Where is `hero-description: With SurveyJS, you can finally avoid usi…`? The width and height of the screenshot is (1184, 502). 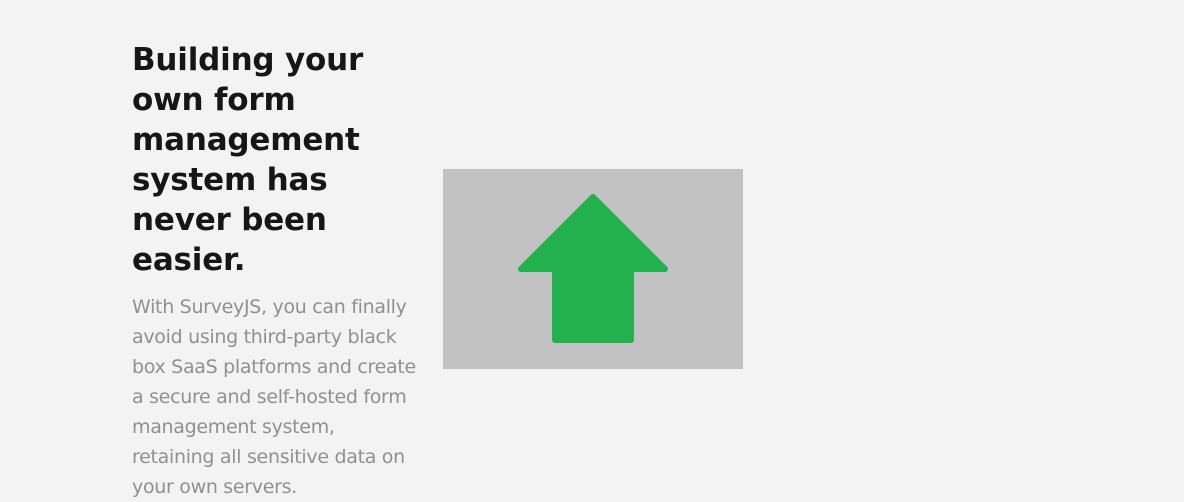 hero-description: With SurveyJS, you can finally avoid usi… is located at coordinates (274, 397).